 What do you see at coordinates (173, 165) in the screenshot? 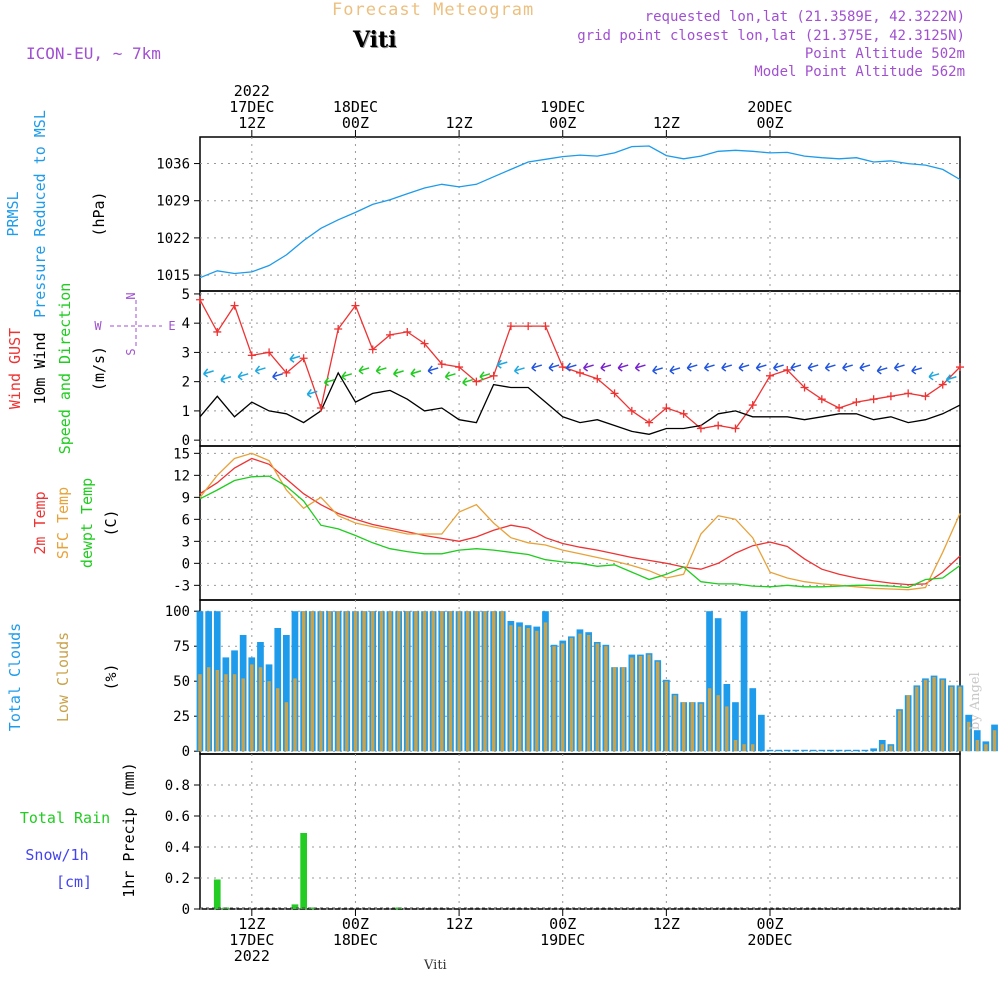
I see `pressure-ytick-label-3: 1036` at bounding box center [173, 165].